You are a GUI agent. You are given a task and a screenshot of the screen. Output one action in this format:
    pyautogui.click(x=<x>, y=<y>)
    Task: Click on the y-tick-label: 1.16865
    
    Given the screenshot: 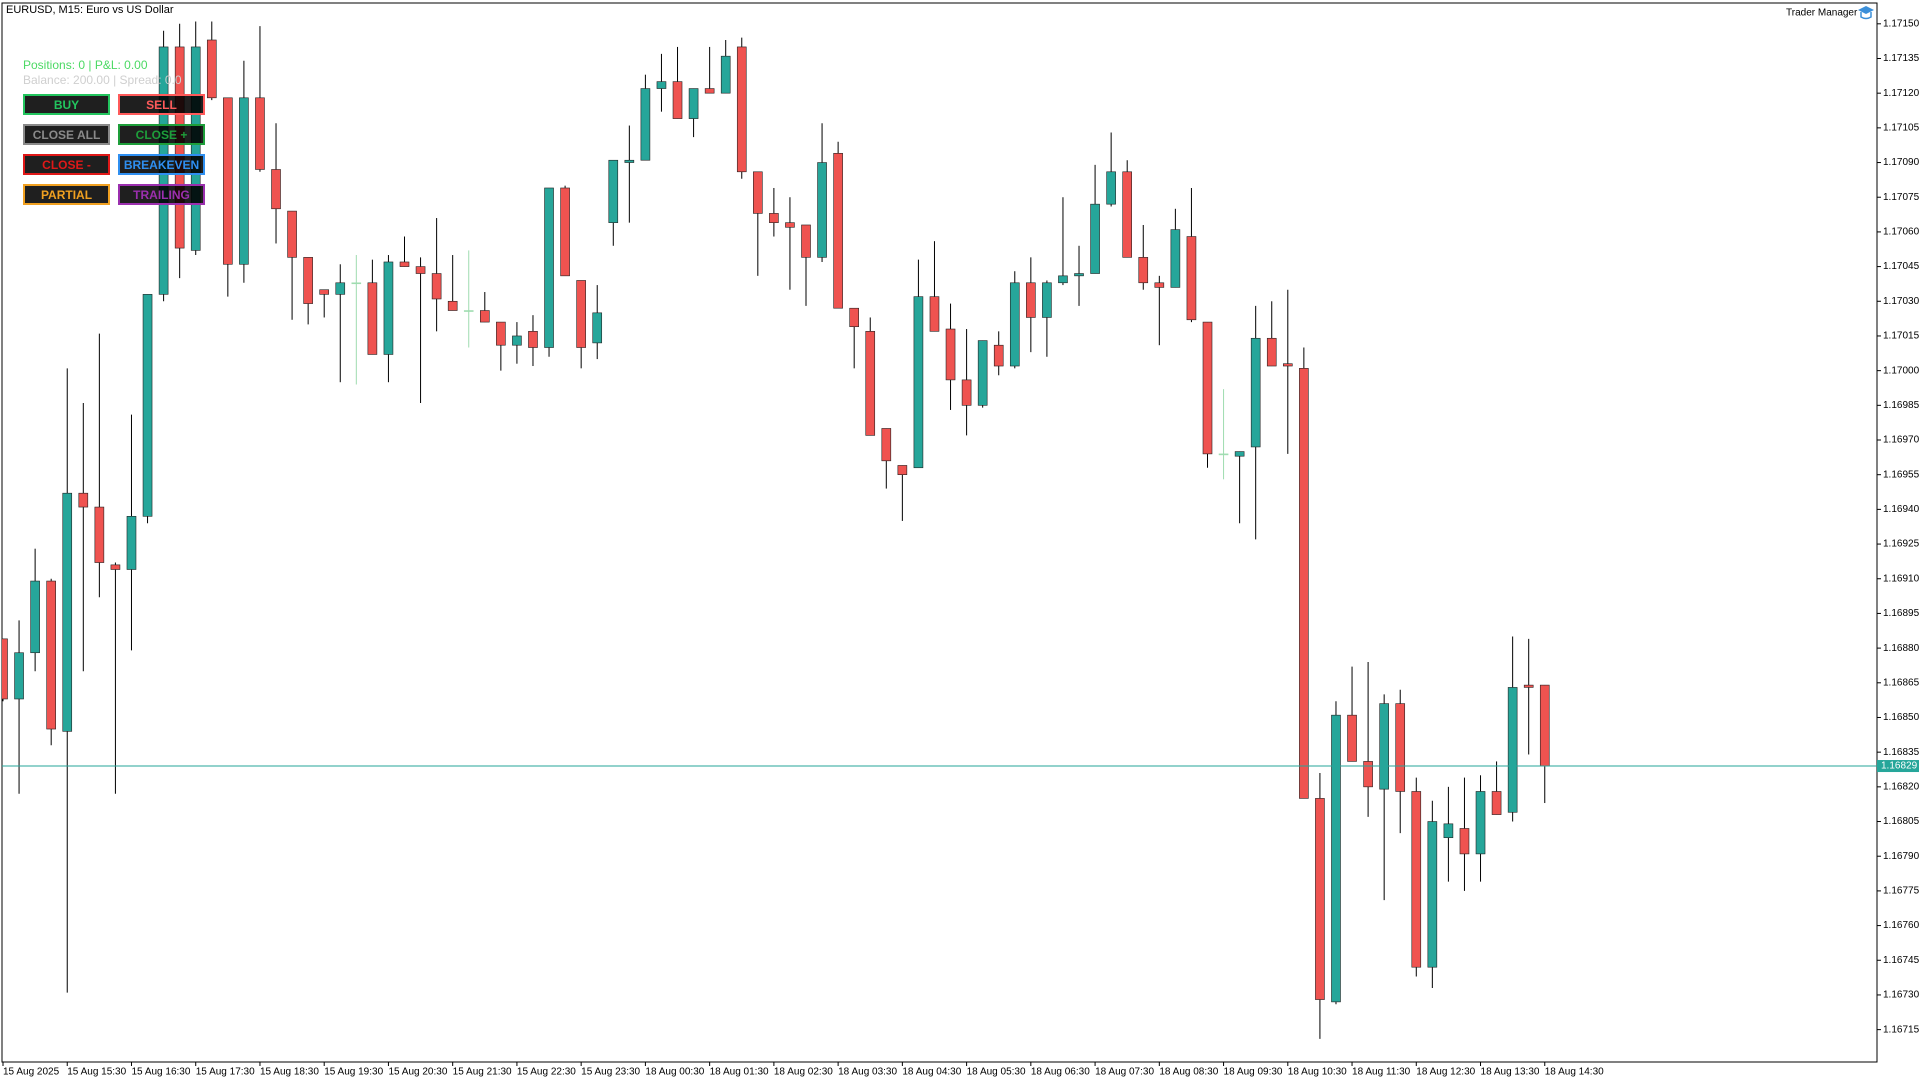 What is the action you would take?
    pyautogui.click(x=1901, y=682)
    